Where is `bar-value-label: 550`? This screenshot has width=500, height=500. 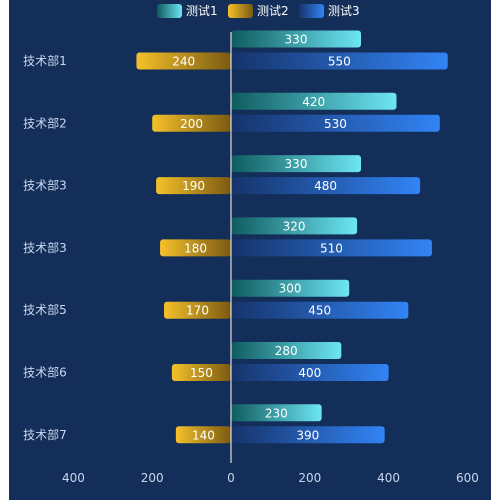 bar-value-label: 550 is located at coordinates (339, 62).